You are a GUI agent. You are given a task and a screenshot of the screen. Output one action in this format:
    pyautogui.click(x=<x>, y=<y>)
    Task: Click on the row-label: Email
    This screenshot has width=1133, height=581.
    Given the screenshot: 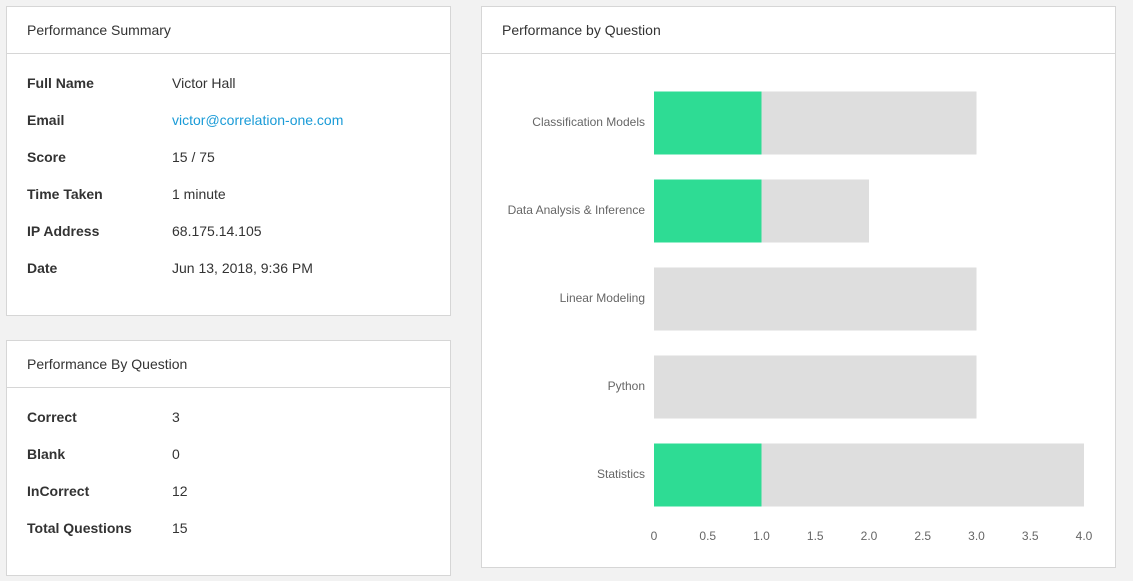 What is the action you would take?
    pyautogui.click(x=46, y=120)
    